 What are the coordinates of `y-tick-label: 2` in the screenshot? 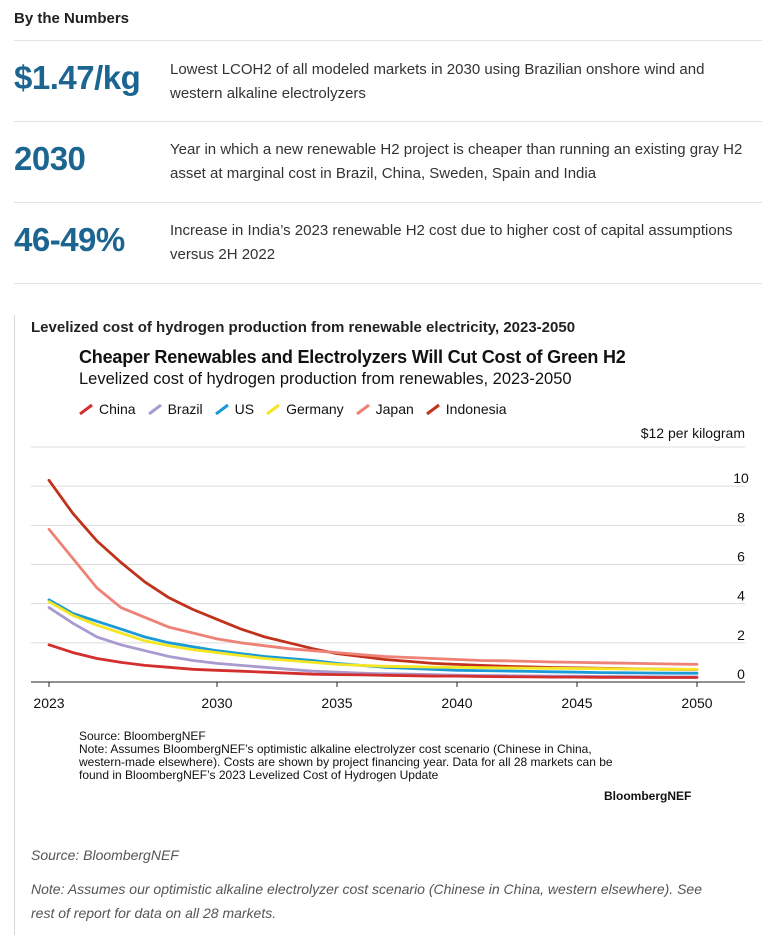 It's located at (741, 635).